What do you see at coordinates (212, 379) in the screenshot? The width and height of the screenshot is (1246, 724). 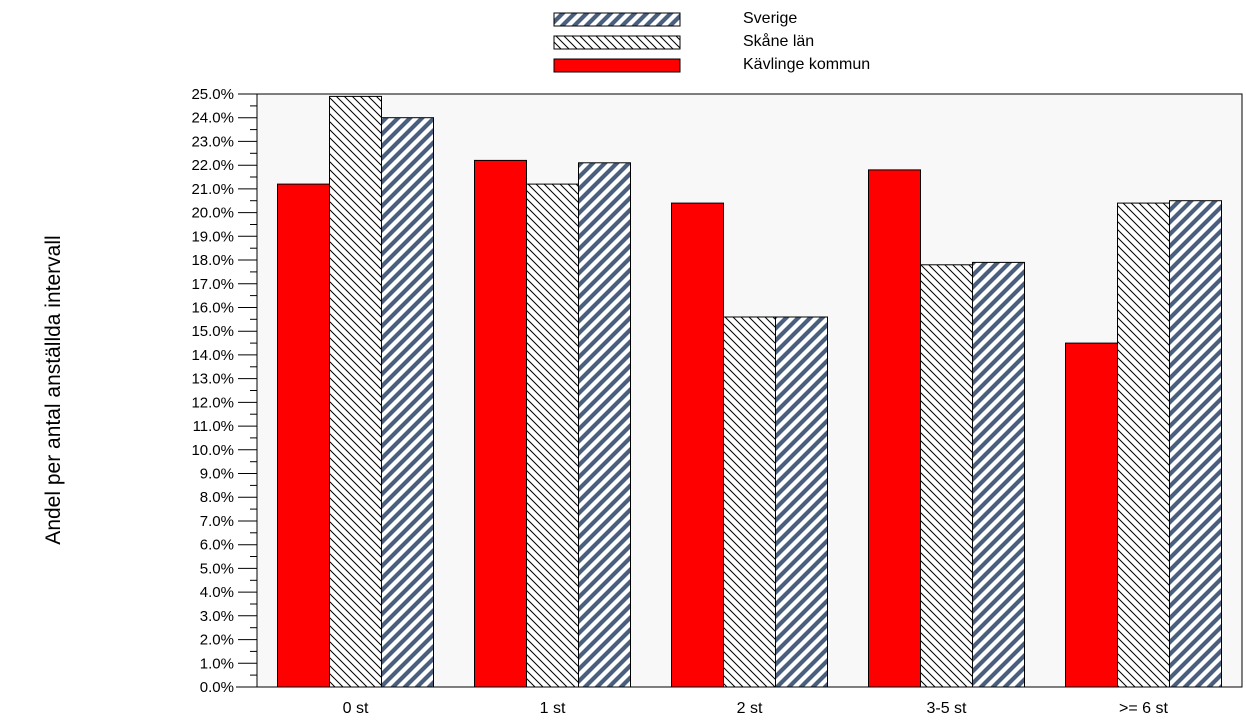 I see `y-tick-label: 13.0%` at bounding box center [212, 379].